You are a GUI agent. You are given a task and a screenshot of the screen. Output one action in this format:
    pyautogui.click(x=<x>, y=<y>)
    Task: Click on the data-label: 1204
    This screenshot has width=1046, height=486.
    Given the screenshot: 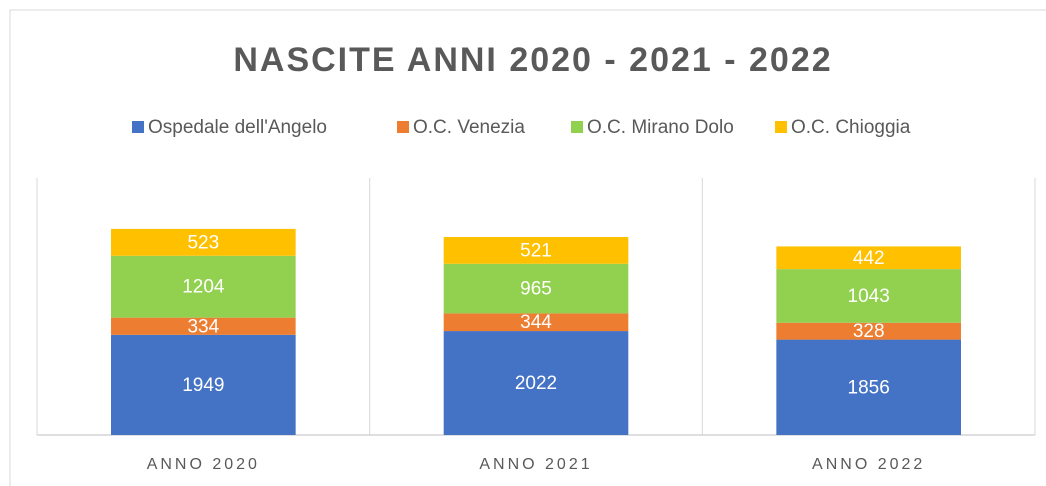 What is the action you would take?
    pyautogui.click(x=203, y=287)
    